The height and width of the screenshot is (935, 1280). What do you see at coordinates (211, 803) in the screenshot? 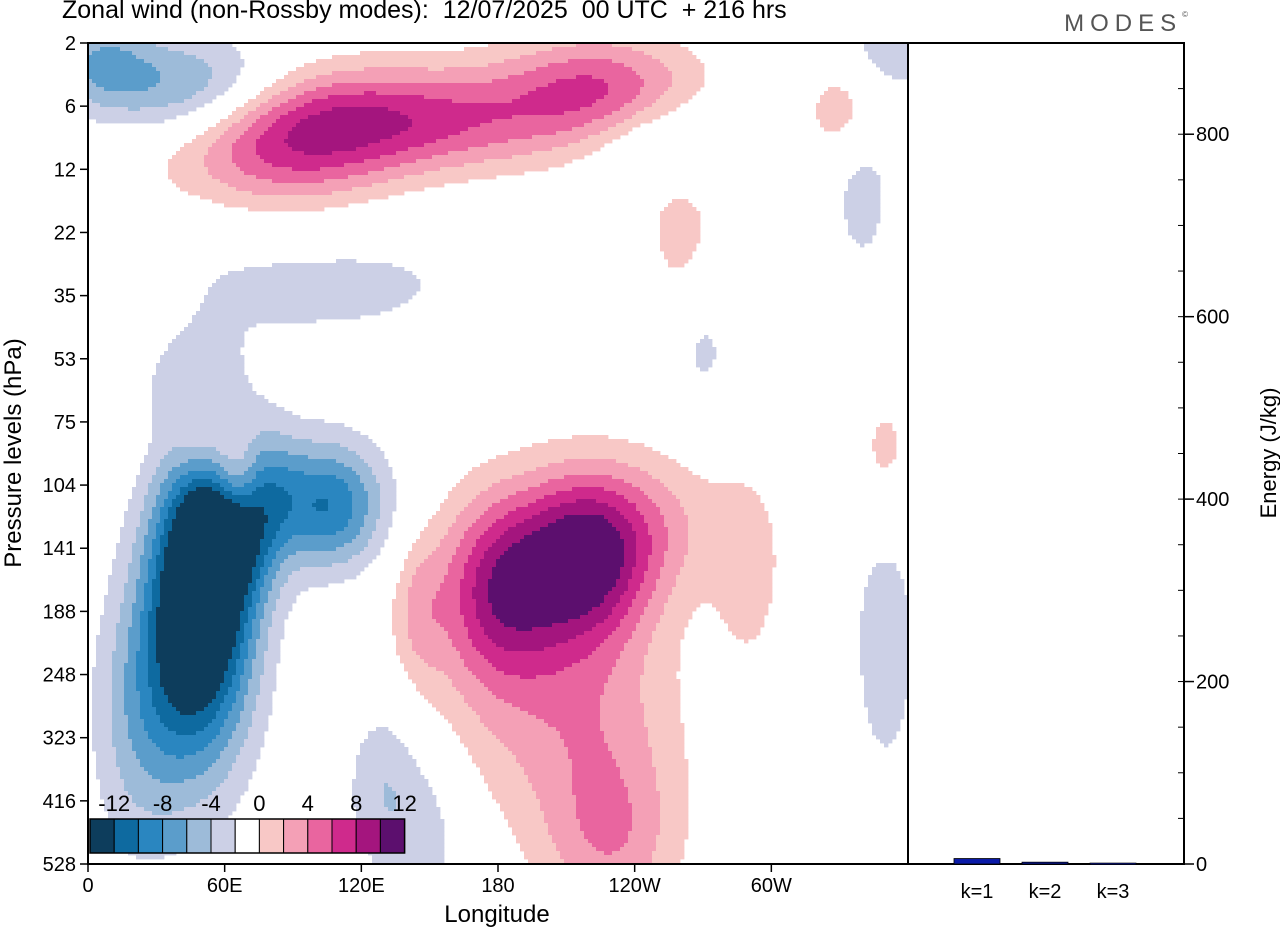
I see `colorbar-label: -4` at bounding box center [211, 803].